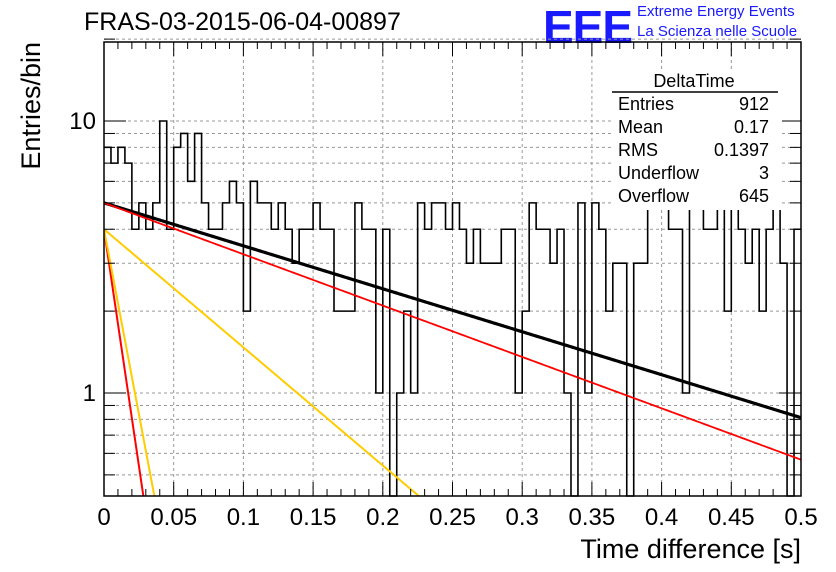 The height and width of the screenshot is (572, 836). What do you see at coordinates (754, 196) in the screenshot?
I see `stats-row-value: 645` at bounding box center [754, 196].